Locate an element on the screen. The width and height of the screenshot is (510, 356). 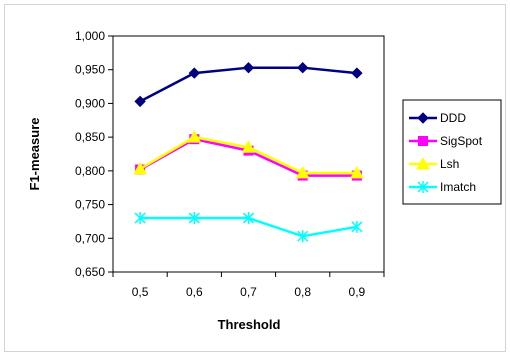
y-axis-ticks: 1,000 0,950 0,900 0,850 0,800 0,750 0,700 0,650 is located at coordinates (94, 154).